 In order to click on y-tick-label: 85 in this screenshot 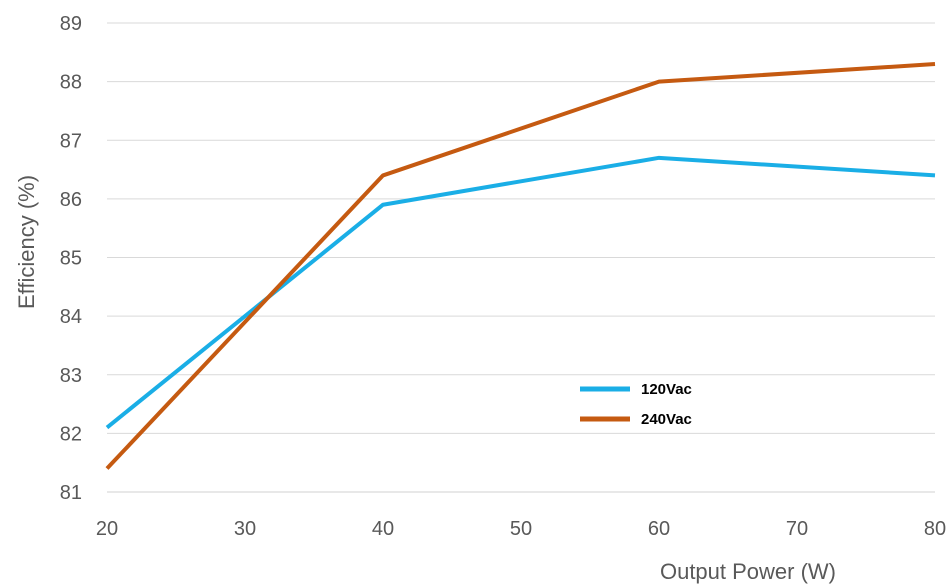, I will do `click(71, 259)`.